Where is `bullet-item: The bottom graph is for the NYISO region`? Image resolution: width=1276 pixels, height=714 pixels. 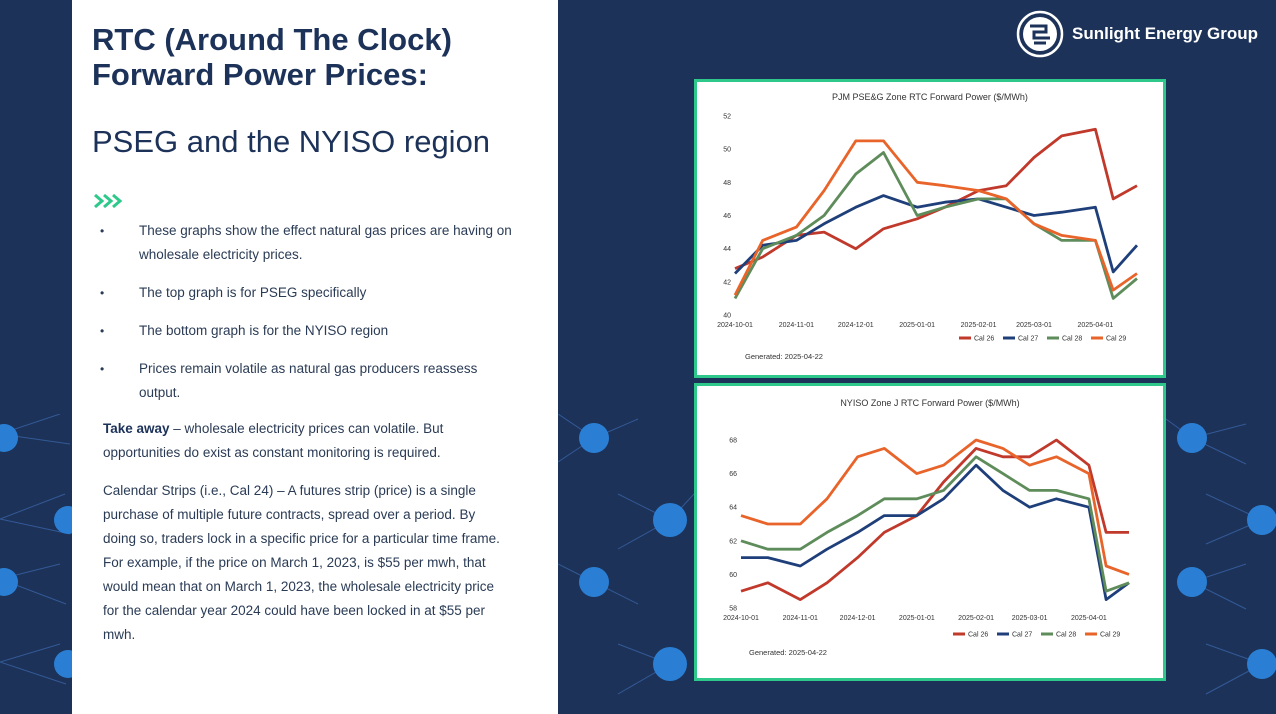 bullet-item: The bottom graph is for the NYISO region is located at coordinates (310, 331).